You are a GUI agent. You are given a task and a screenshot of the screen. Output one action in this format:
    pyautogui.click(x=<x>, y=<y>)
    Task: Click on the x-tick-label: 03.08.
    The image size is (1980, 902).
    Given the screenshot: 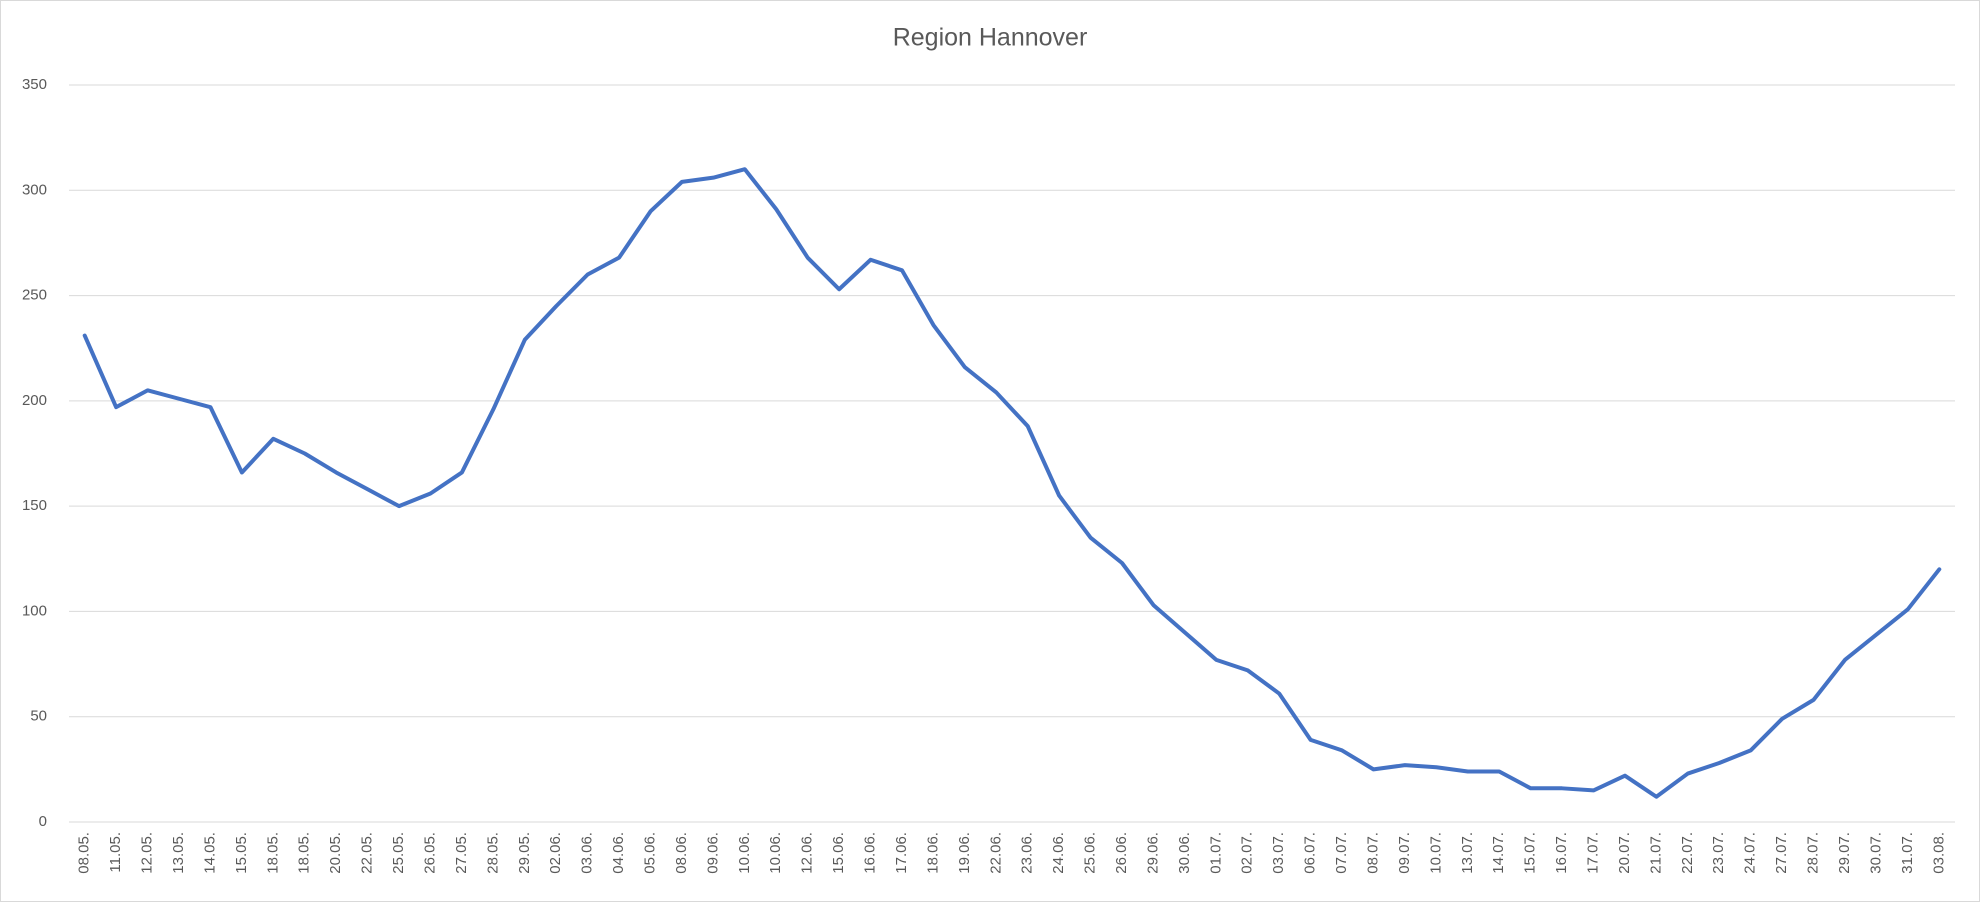 What is the action you would take?
    pyautogui.click(x=1938, y=853)
    